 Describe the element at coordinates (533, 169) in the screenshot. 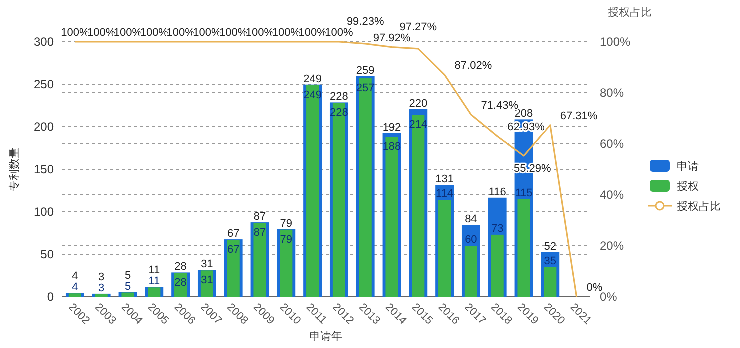

I see `data-label: 55.29%` at that location.